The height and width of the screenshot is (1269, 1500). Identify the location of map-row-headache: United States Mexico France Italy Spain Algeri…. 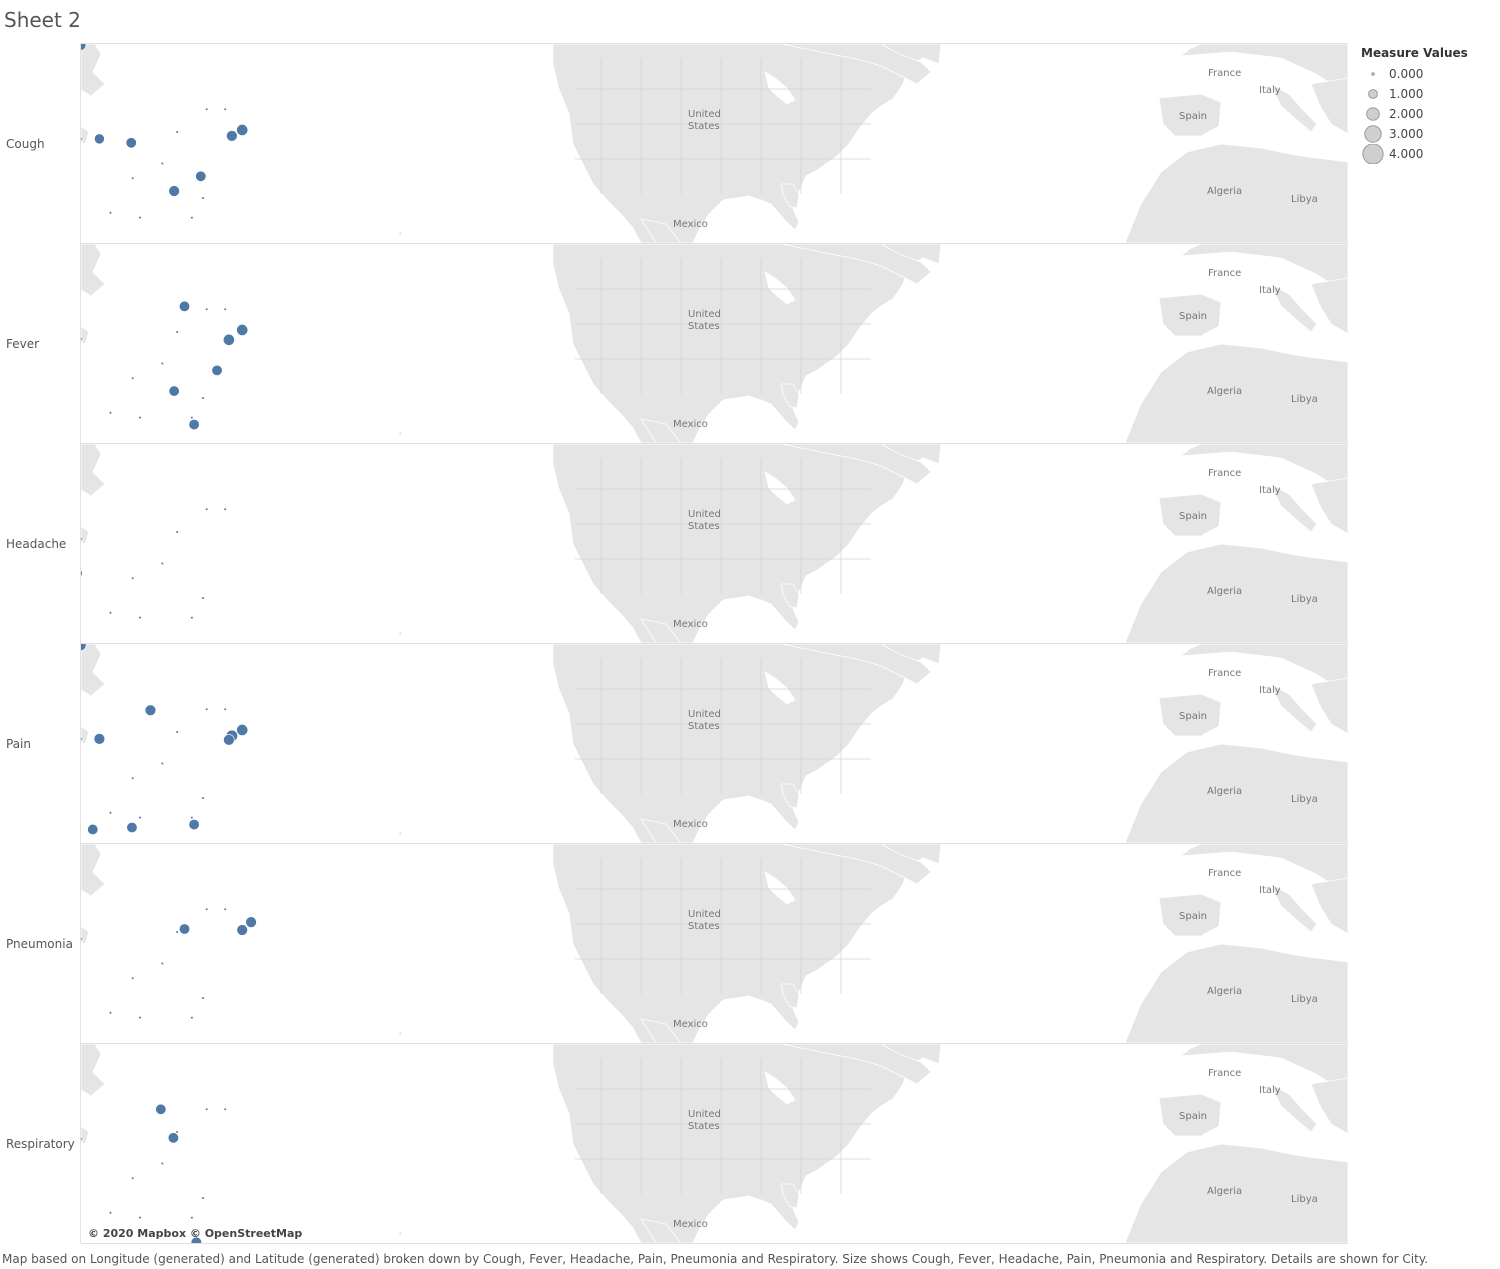
(714, 543).